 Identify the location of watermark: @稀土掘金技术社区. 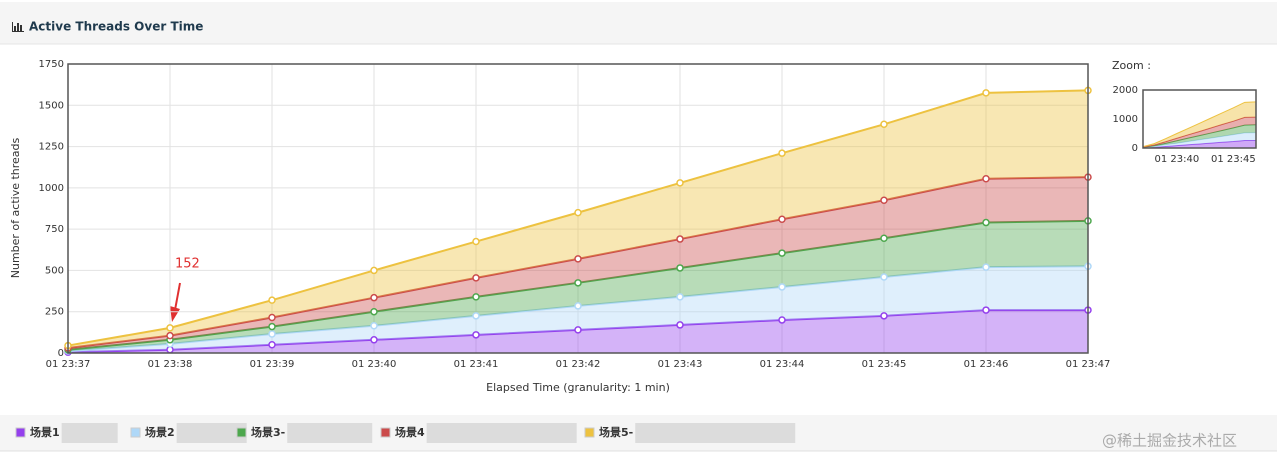
(1169, 441).